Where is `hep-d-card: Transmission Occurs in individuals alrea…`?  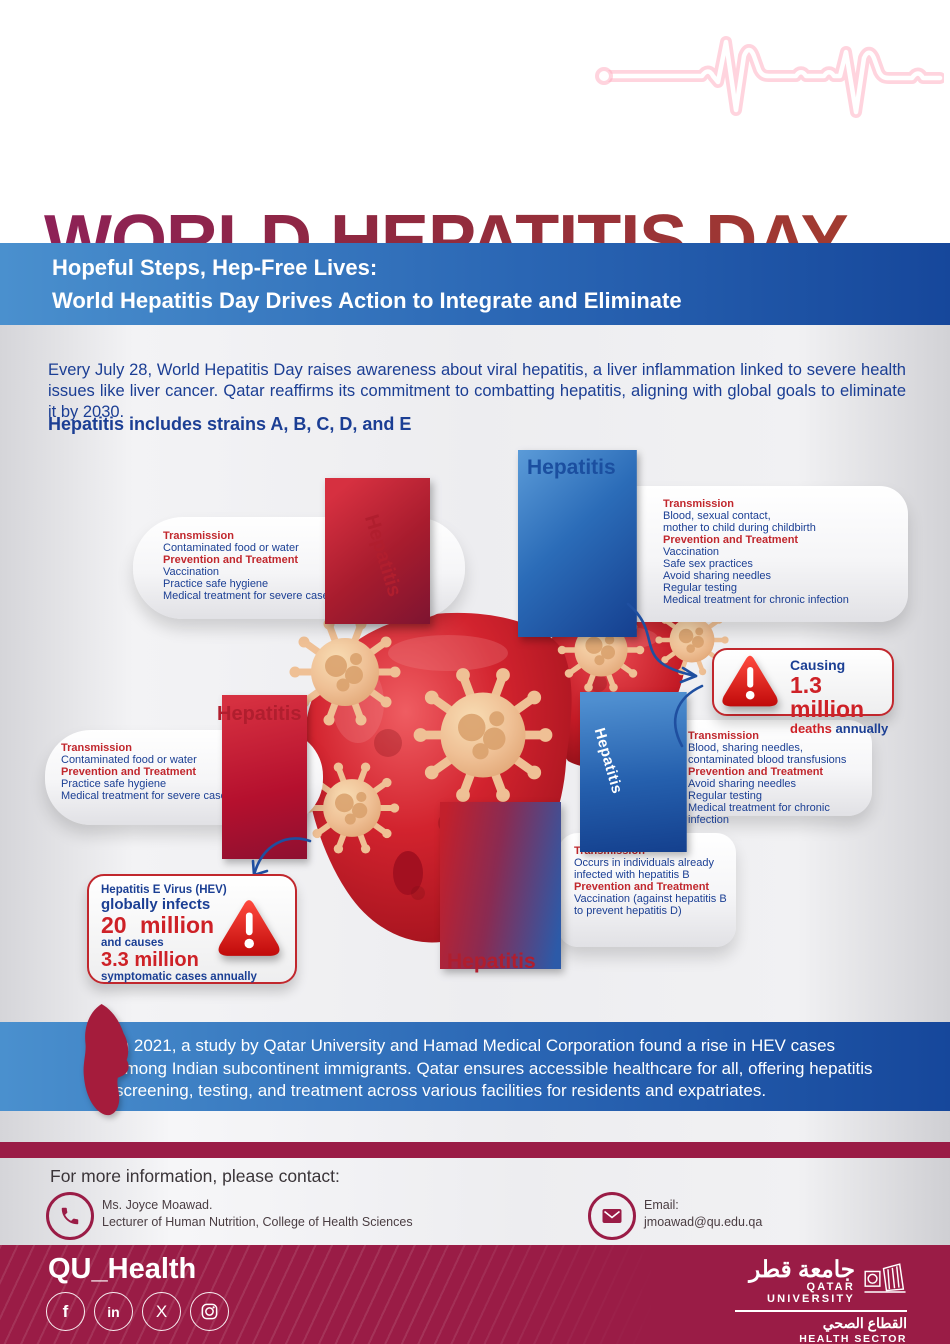
hep-d-card: Transmission Occurs in individuals alrea… is located at coordinates (647, 890).